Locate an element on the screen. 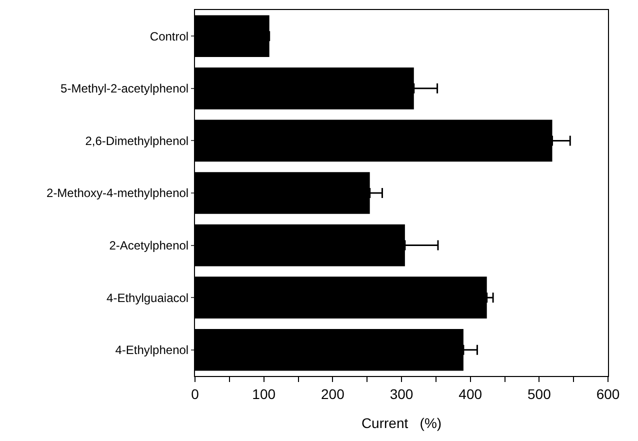 Image resolution: width=638 pixels, height=441 pixels. x-tick-label: 0 is located at coordinates (195, 394).